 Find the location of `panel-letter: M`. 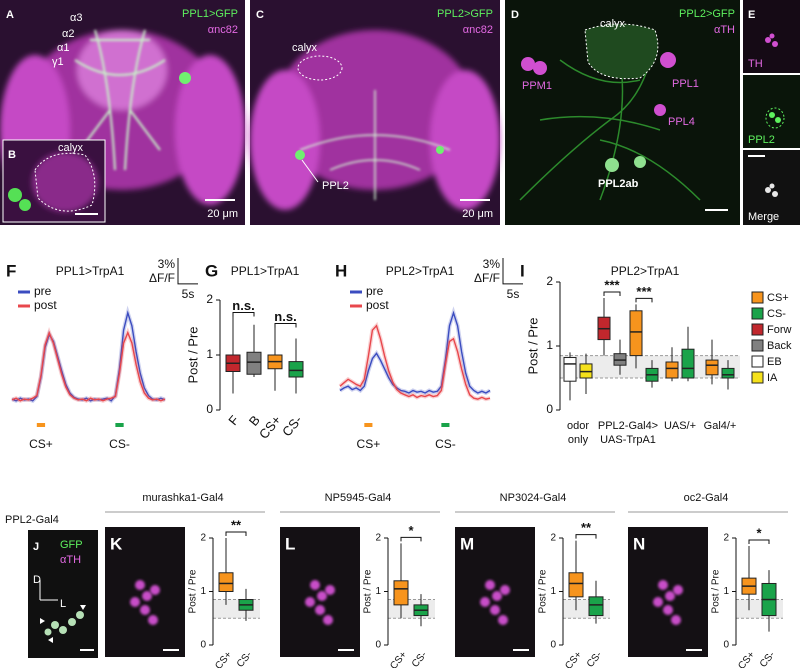

panel-letter: M is located at coordinates (467, 543).